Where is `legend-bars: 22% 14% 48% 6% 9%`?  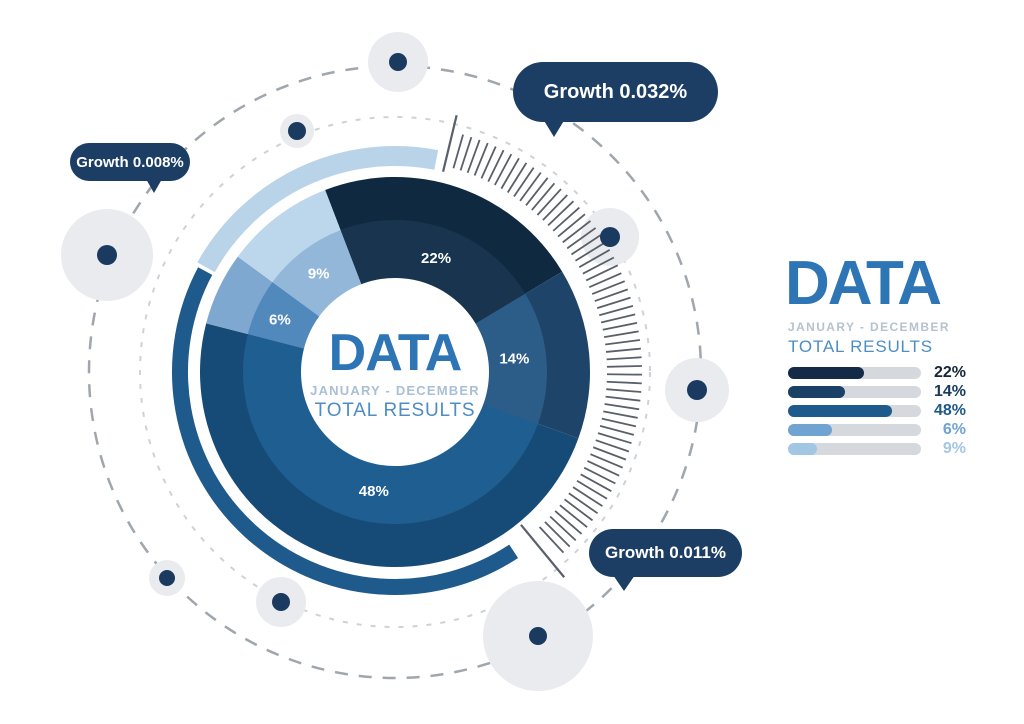 legend-bars: 22% 14% 48% 6% 9% is located at coordinates (877, 410).